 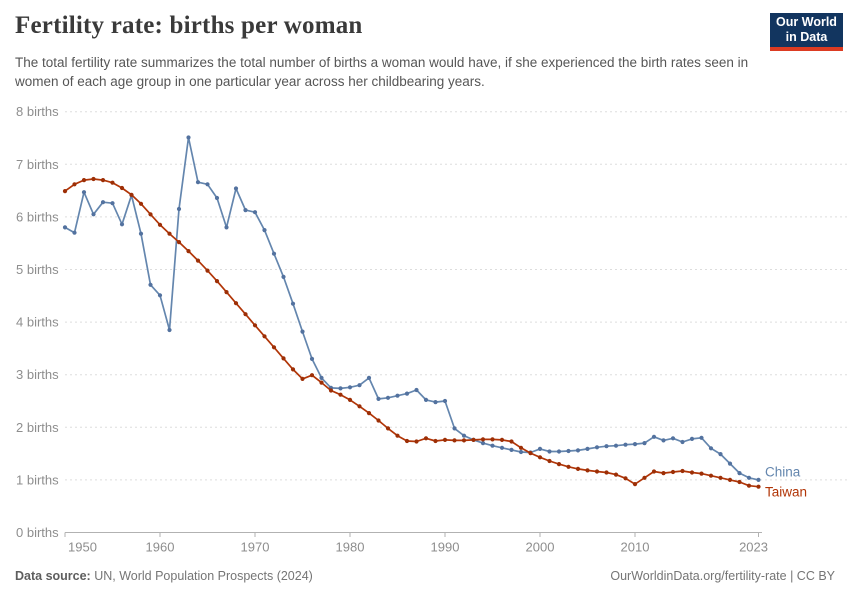 What do you see at coordinates (692, 438) in the screenshot?
I see `series-marker-china-2016` at bounding box center [692, 438].